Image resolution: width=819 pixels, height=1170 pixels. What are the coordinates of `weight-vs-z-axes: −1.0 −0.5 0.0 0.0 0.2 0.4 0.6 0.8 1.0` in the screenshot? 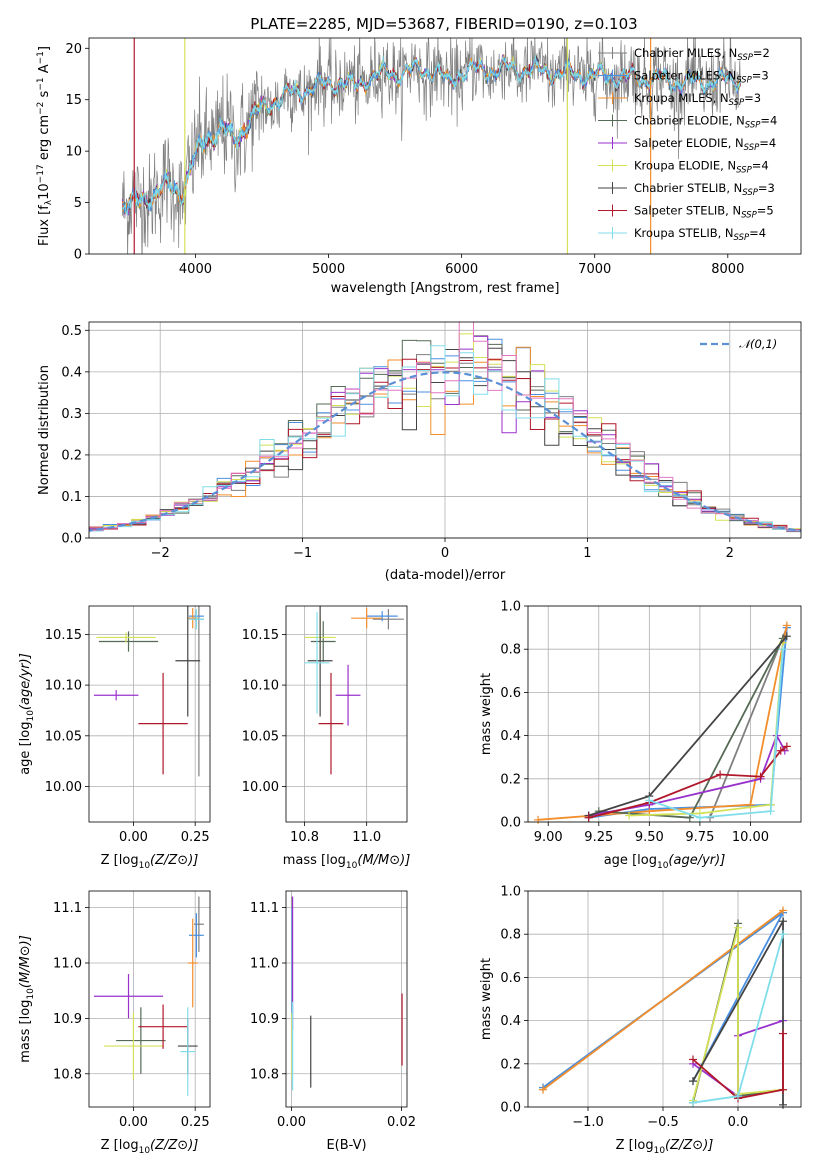 It's located at (650, 1007).